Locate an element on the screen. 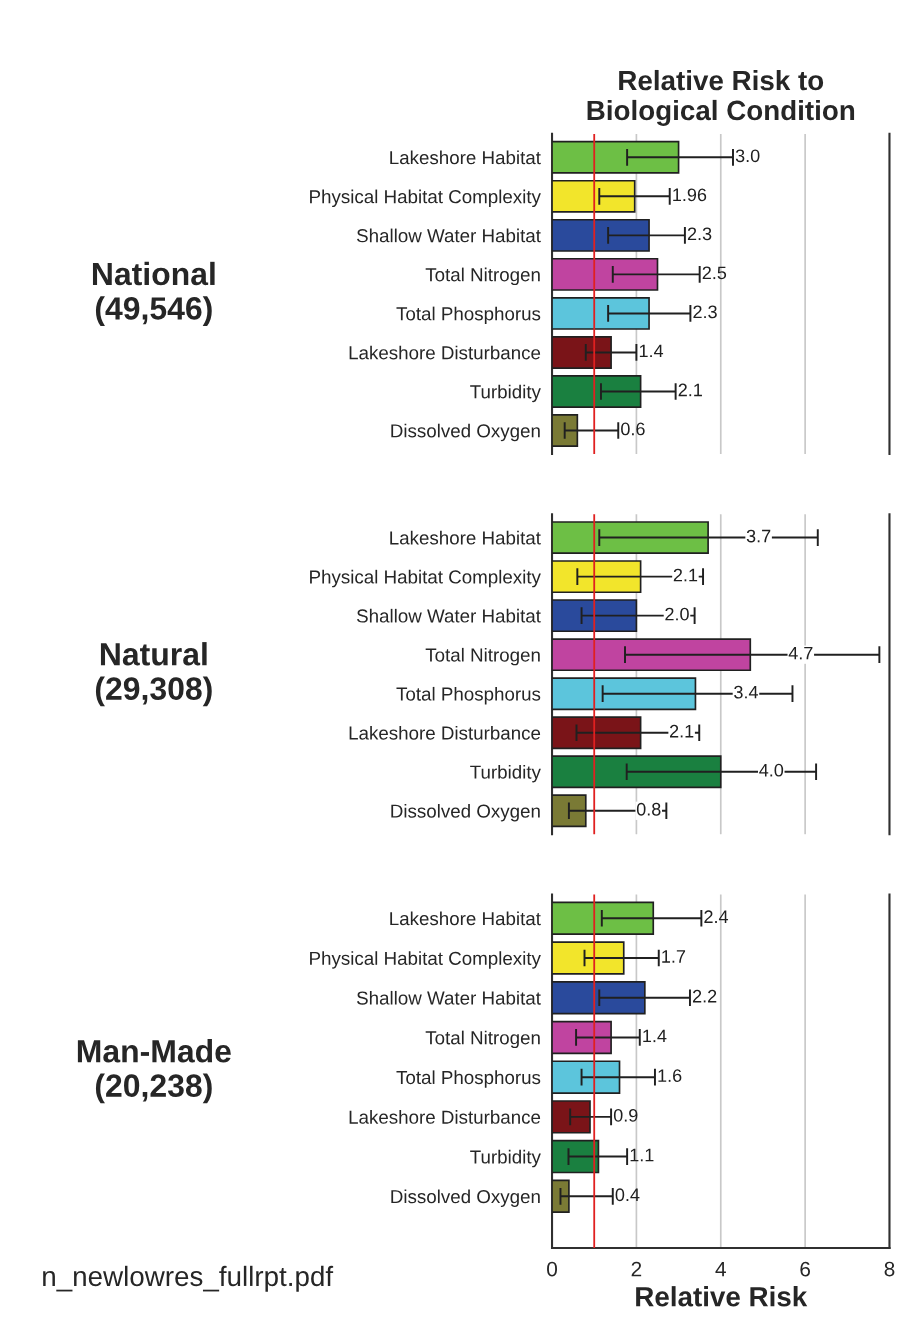  x-axis-title: Relative Risk is located at coordinates (722, 1296).